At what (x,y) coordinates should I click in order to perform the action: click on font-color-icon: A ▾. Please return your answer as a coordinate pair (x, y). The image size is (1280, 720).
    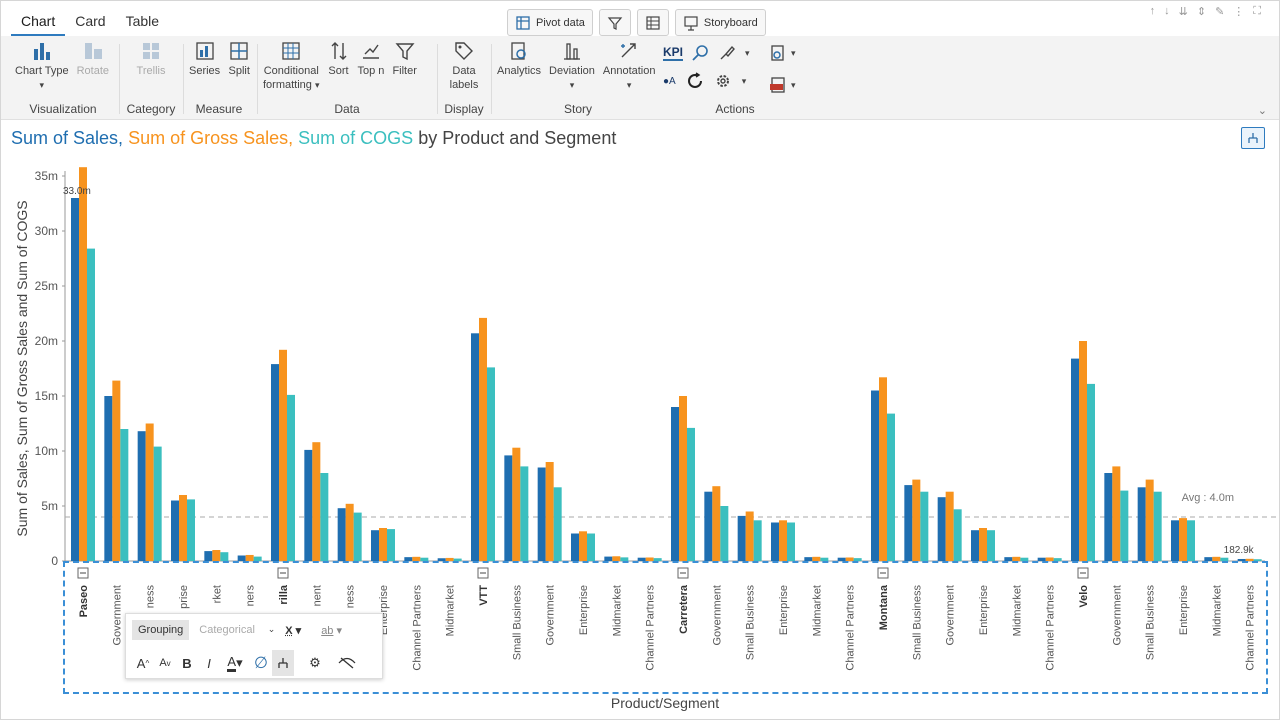
    Looking at the image, I should click on (235, 663).